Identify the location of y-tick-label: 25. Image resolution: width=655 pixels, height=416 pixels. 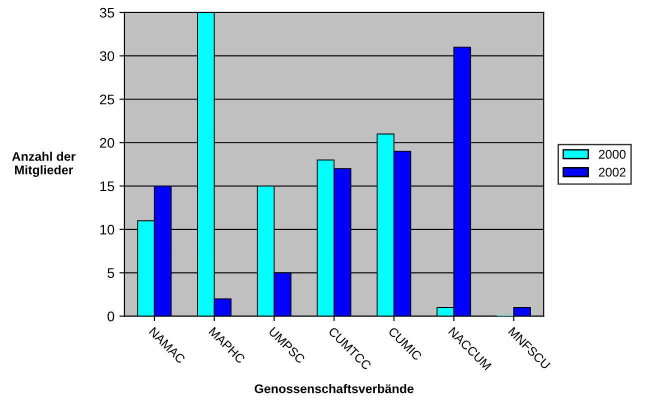
(107, 99).